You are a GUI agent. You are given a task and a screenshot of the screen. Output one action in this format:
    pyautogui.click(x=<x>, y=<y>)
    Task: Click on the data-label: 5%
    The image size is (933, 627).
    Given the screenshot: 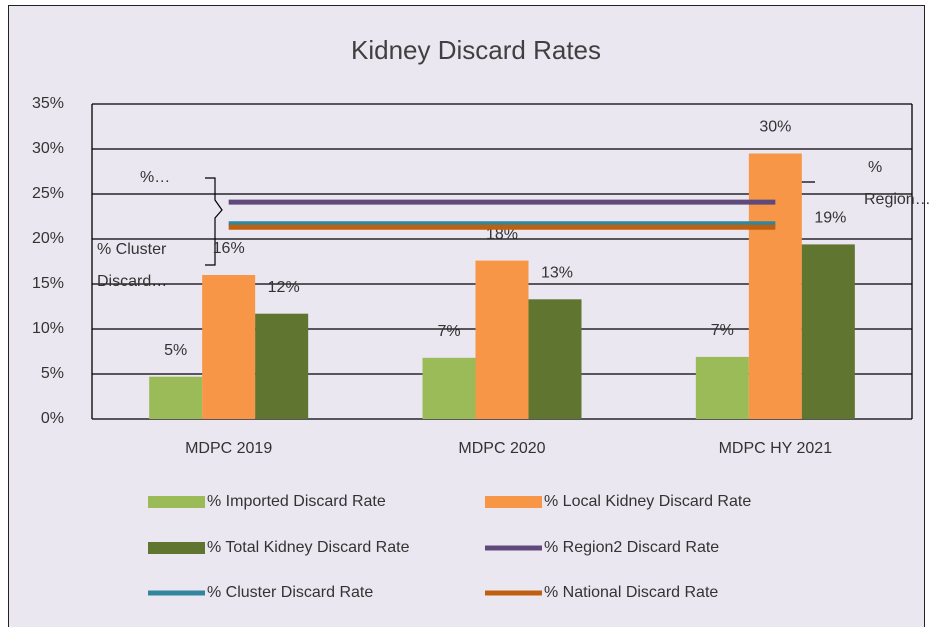 What is the action you would take?
    pyautogui.click(x=175, y=350)
    